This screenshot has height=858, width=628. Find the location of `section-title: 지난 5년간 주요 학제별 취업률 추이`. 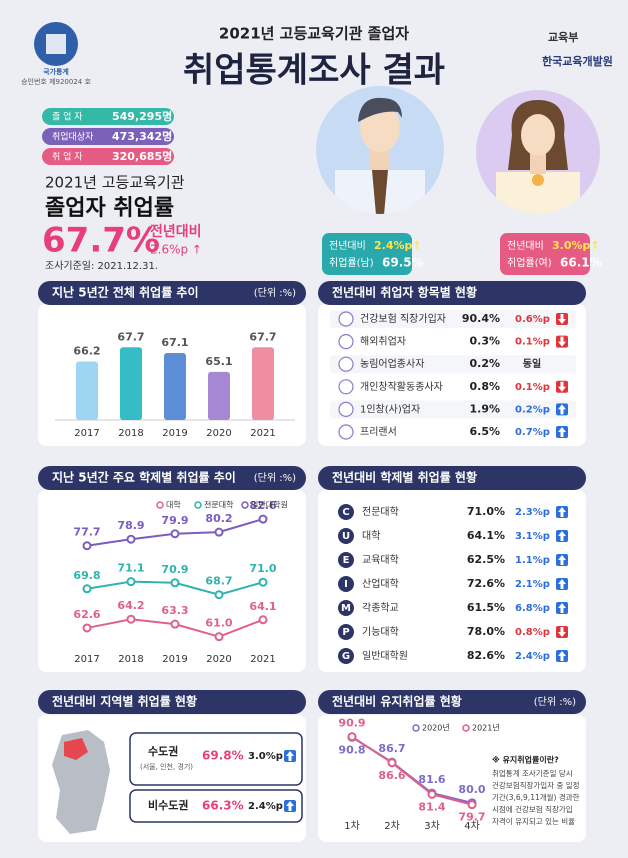

section-title: 지난 5년간 주요 학제별 취업률 추이 is located at coordinates (144, 477).